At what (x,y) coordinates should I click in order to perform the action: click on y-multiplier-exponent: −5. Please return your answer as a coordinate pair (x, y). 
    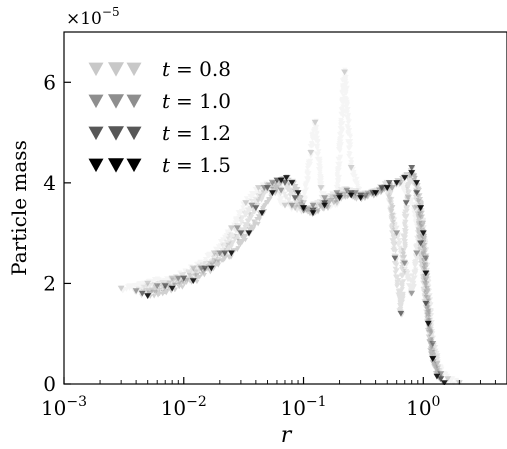
    Looking at the image, I should click on (111, 12).